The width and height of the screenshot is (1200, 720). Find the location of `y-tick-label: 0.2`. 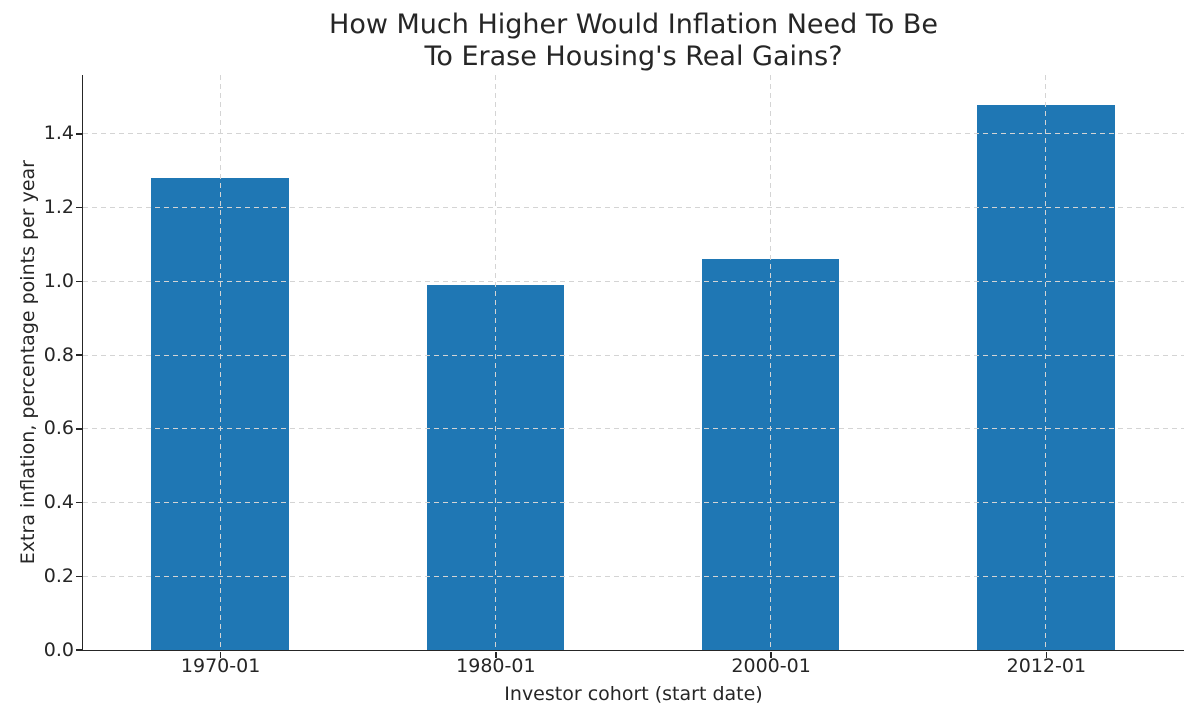

y-tick-label: 0.2 is located at coordinates (58, 575).